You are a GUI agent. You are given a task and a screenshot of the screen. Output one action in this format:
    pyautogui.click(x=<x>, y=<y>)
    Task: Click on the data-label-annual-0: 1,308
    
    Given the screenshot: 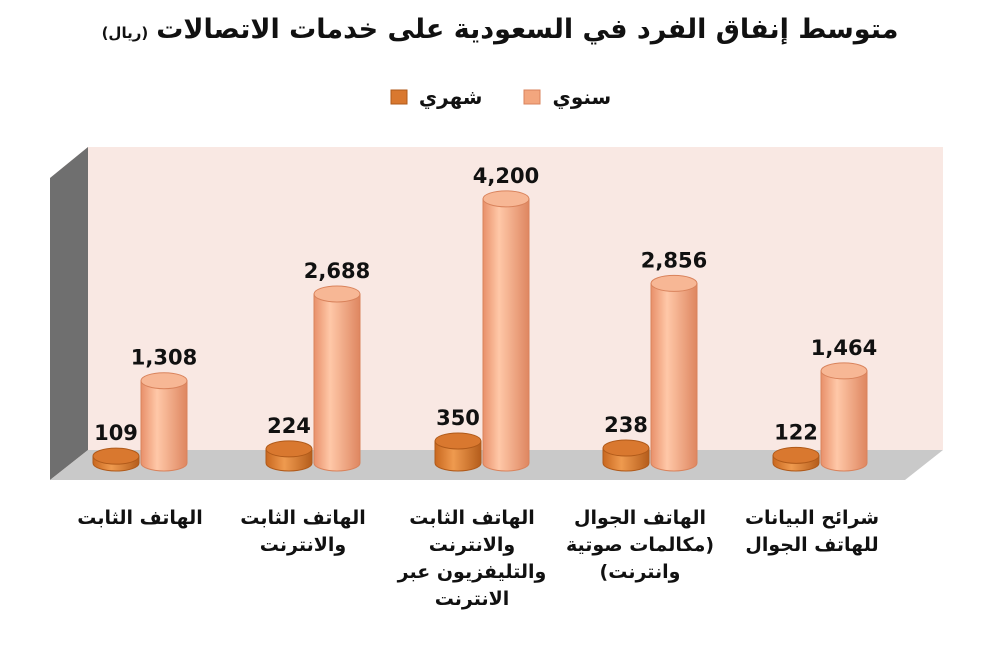 What is the action you would take?
    pyautogui.click(x=164, y=358)
    